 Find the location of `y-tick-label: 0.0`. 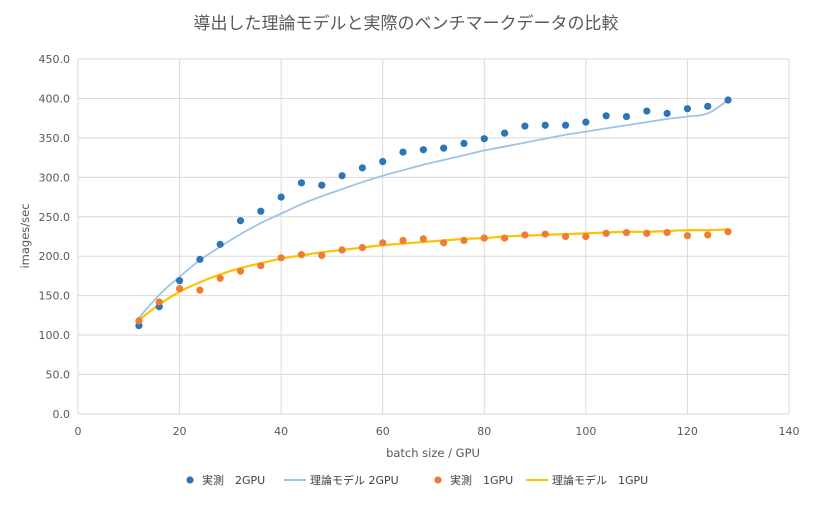

y-tick-label: 0.0 is located at coordinates (62, 414).